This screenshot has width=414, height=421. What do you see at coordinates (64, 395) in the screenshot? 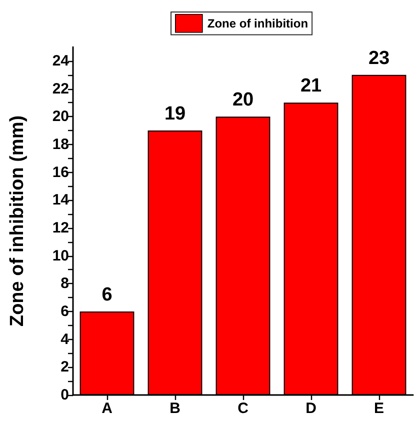
I see `y-tick-label: 0` at bounding box center [64, 395].